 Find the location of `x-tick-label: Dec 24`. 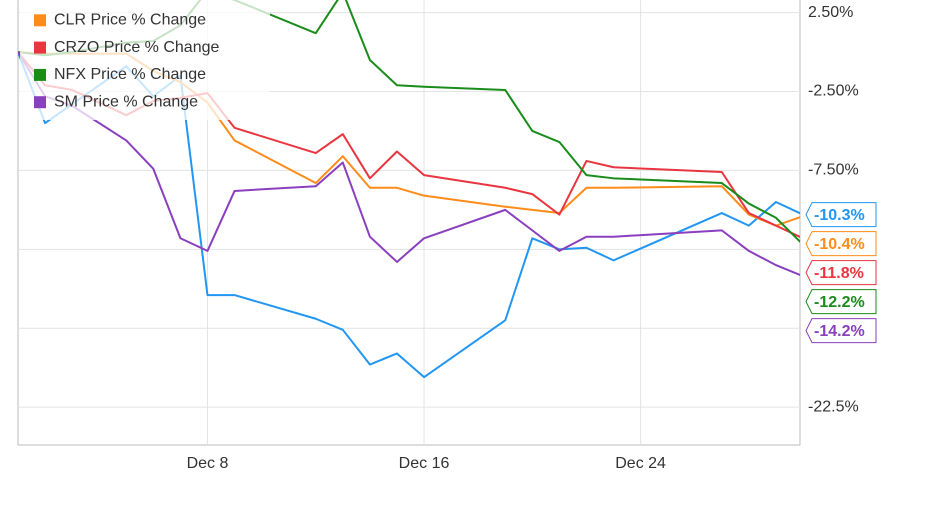

x-tick-label: Dec 24 is located at coordinates (640, 463).